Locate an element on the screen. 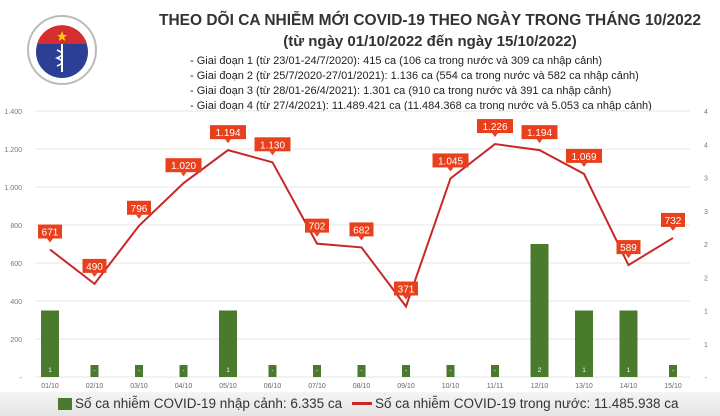  data-label: 682 is located at coordinates (361, 230).